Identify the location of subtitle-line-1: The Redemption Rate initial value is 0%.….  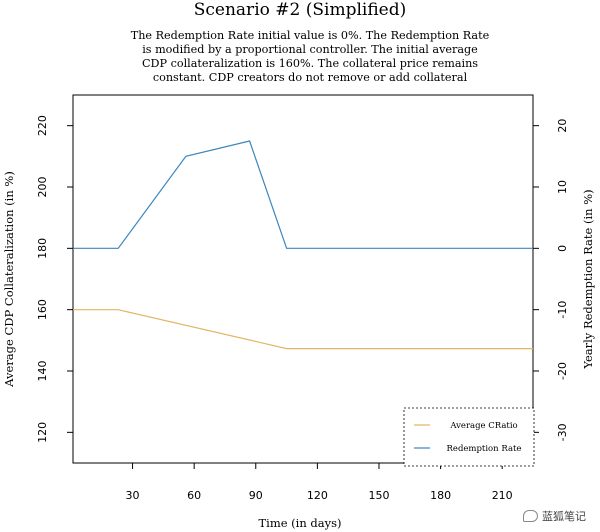
(310, 35).